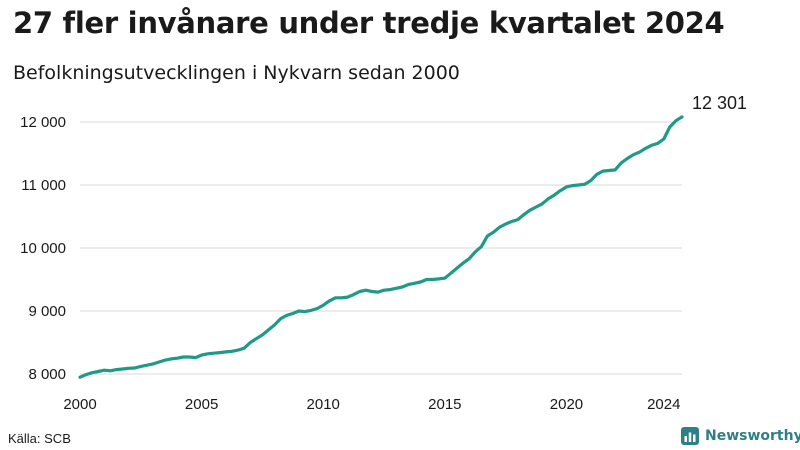 The width and height of the screenshot is (800, 450). What do you see at coordinates (566, 404) in the screenshot?
I see `x-tick-label: 2020` at bounding box center [566, 404].